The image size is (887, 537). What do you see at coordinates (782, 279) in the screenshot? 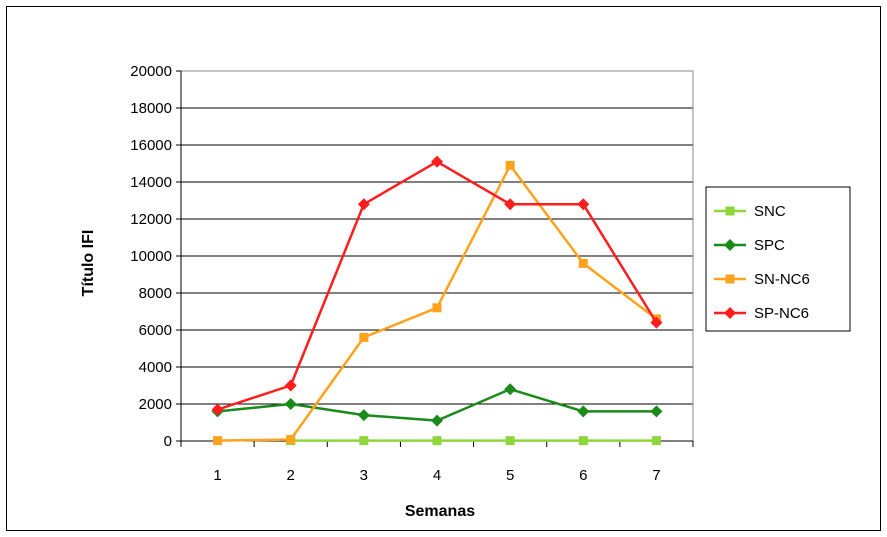
I see `legend-label-sn-nc6: SN-NC6` at bounding box center [782, 279].